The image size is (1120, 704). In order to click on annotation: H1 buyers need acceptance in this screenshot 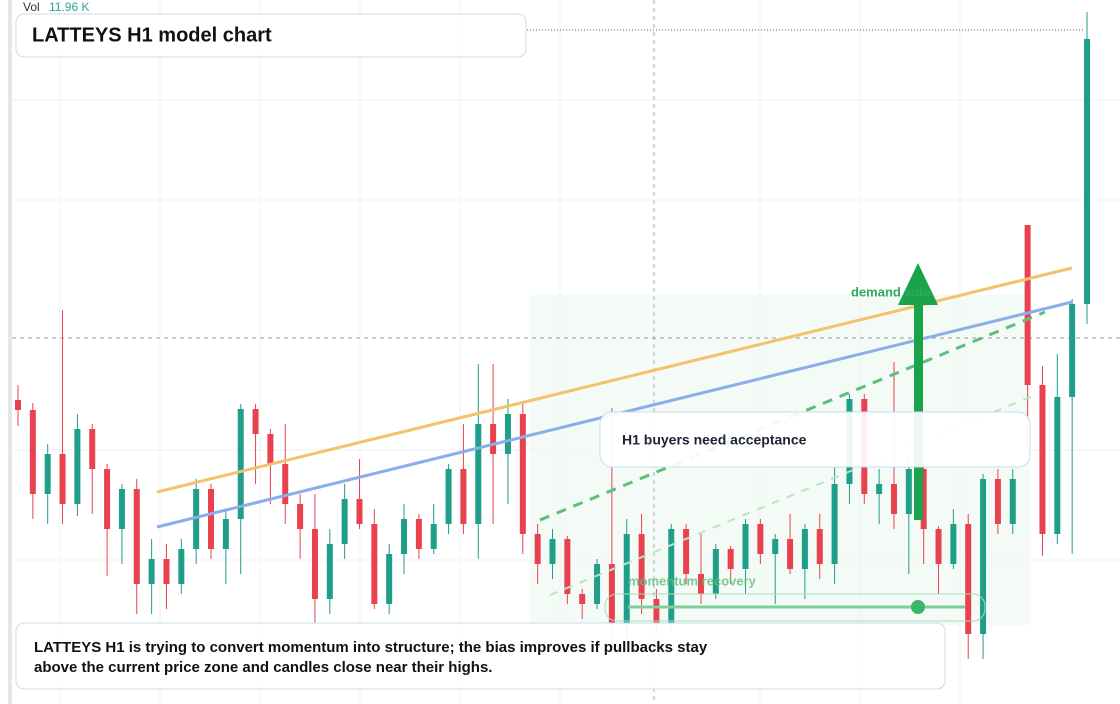, I will do `click(714, 440)`.